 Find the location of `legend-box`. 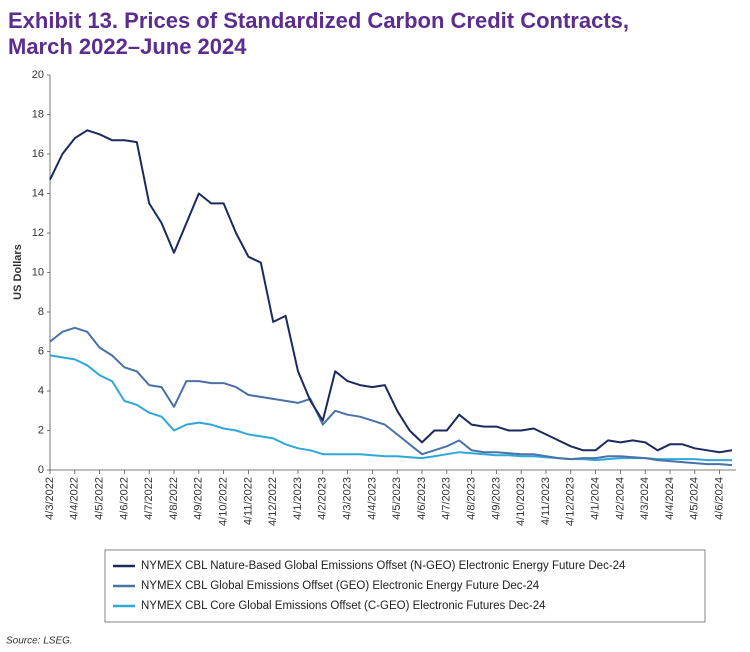

legend-box is located at coordinates (405, 586).